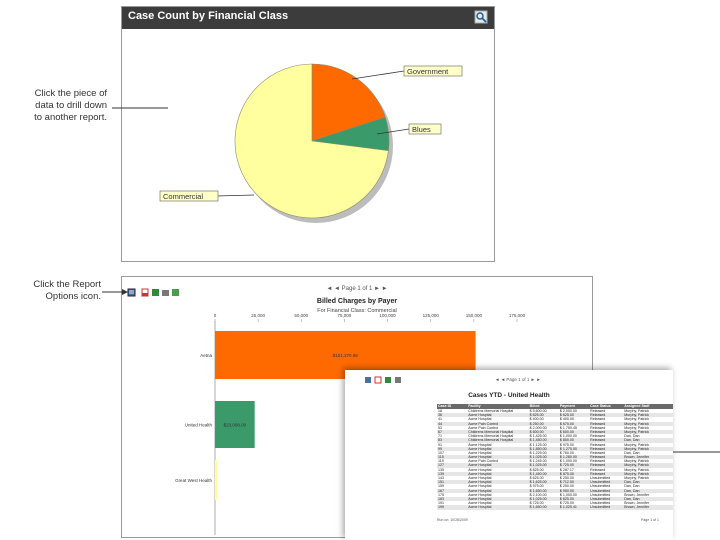  Describe the element at coordinates (566, 473) in the screenshot. I see `table-cell: $ 875.00` at that location.